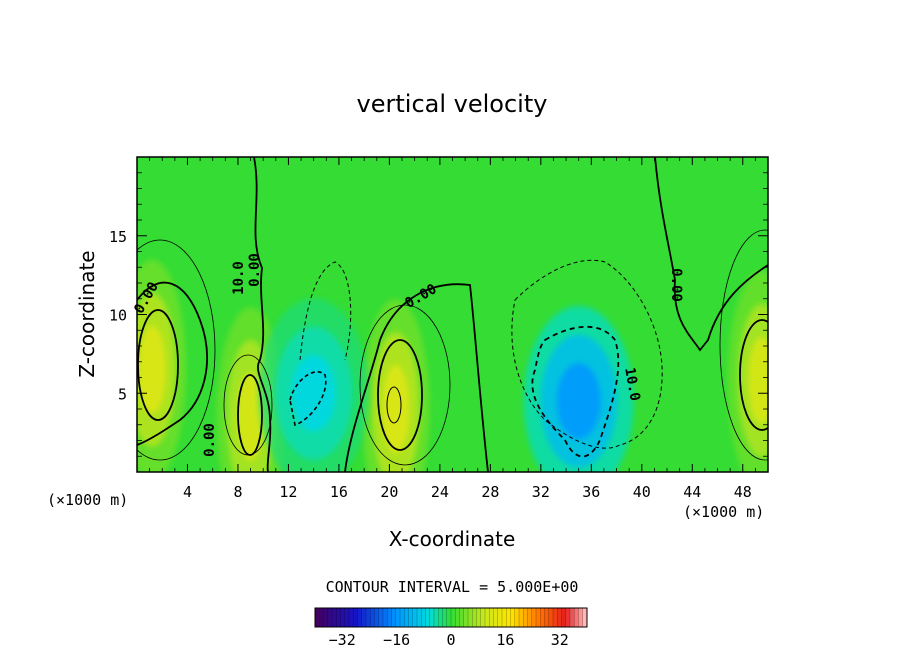 The height and width of the screenshot is (654, 904). Describe the element at coordinates (248, 405) in the screenshot. I see `contour-up-2-outer` at that location.